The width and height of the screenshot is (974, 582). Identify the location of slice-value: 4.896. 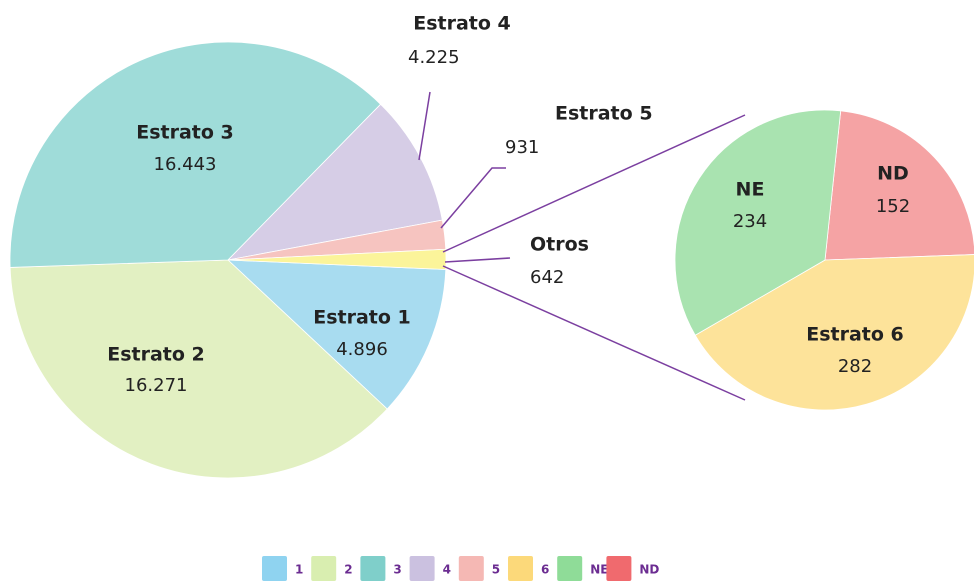
(362, 349).